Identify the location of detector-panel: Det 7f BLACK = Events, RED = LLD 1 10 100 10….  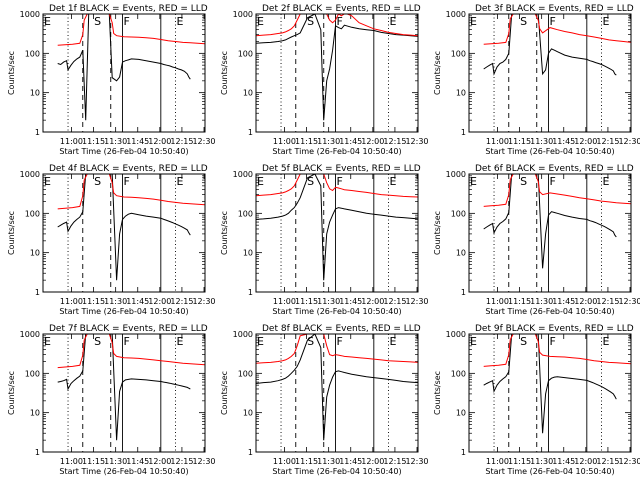
(111, 400).